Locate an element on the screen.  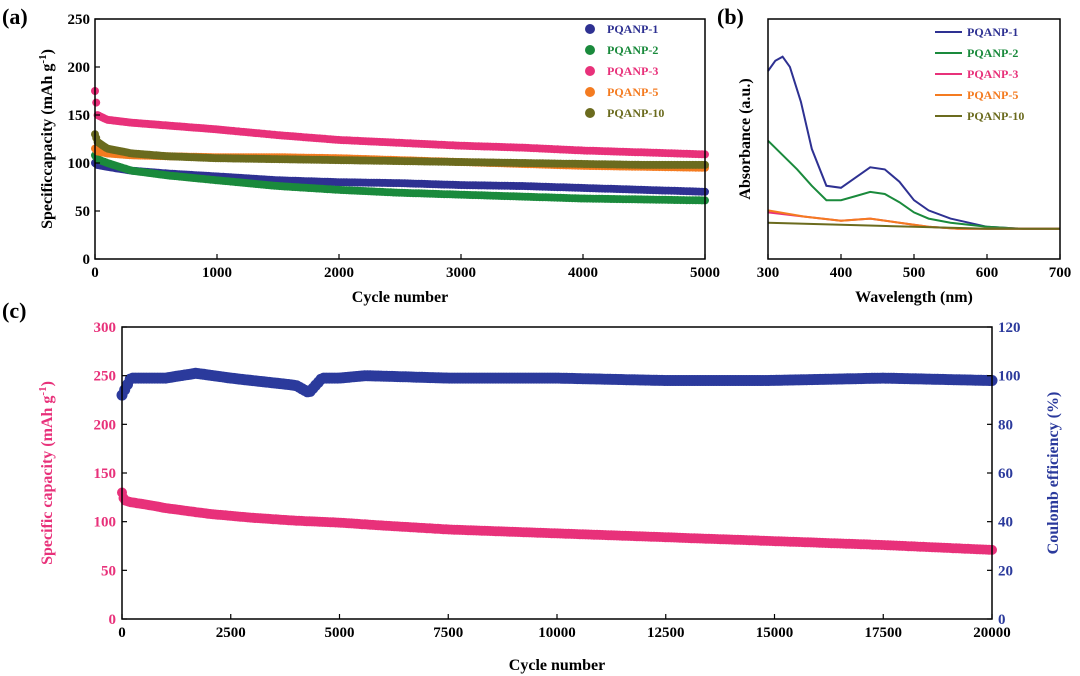
panel-c-y-tick-label: 250 is located at coordinates (105, 377).